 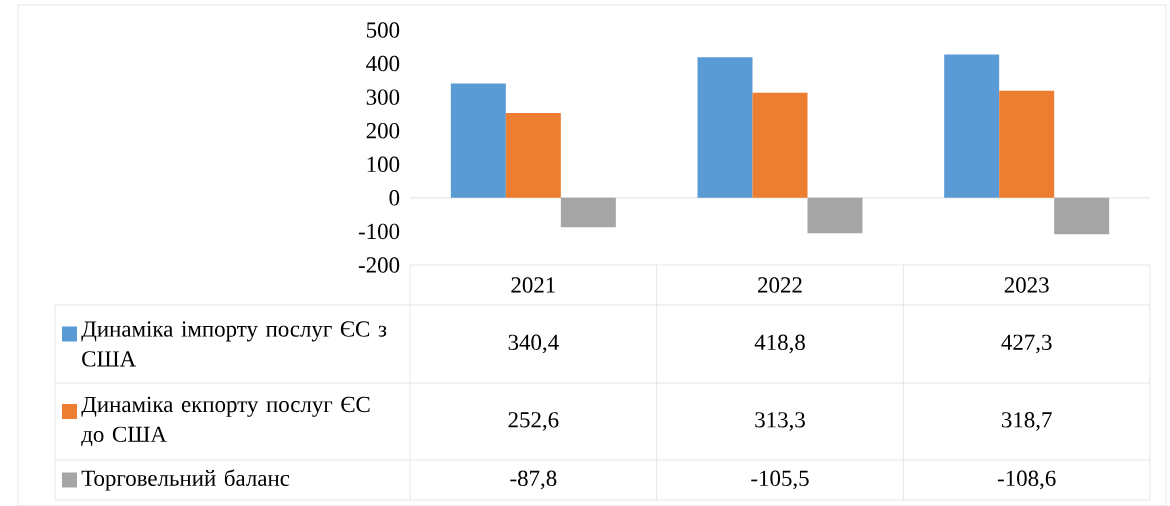 I want to click on y-tick-label: 200, so click(x=383, y=130).